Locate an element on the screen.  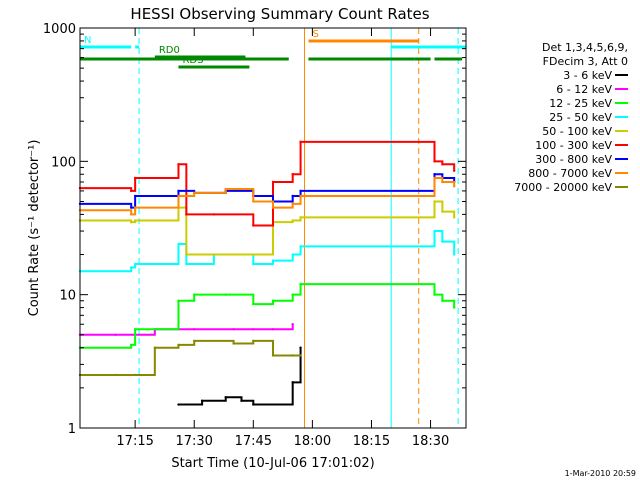
x-tick-label-4: 18:00 is located at coordinates (312, 441).